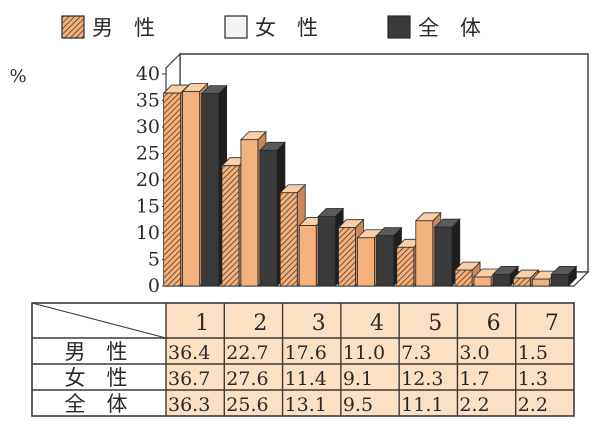 The height and width of the screenshot is (430, 594). I want to click on table-row-label: 全 体, so click(96, 404).